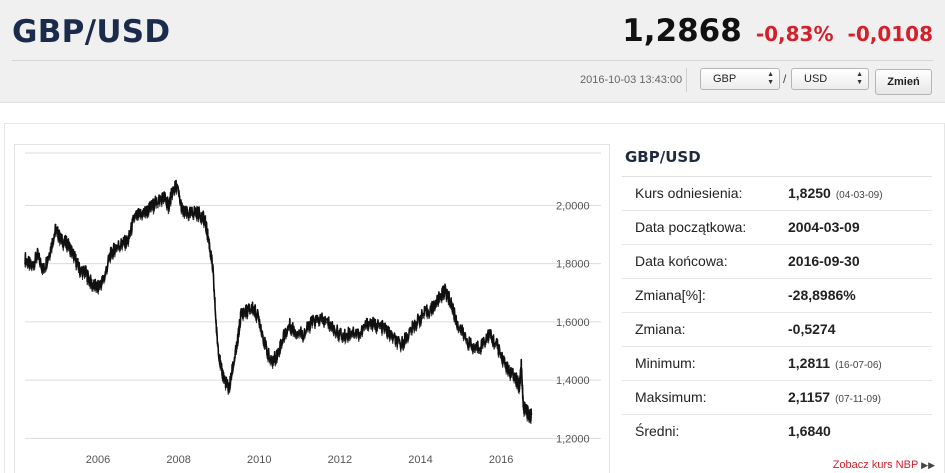  I want to click on to-currency-value: USD, so click(816, 79).